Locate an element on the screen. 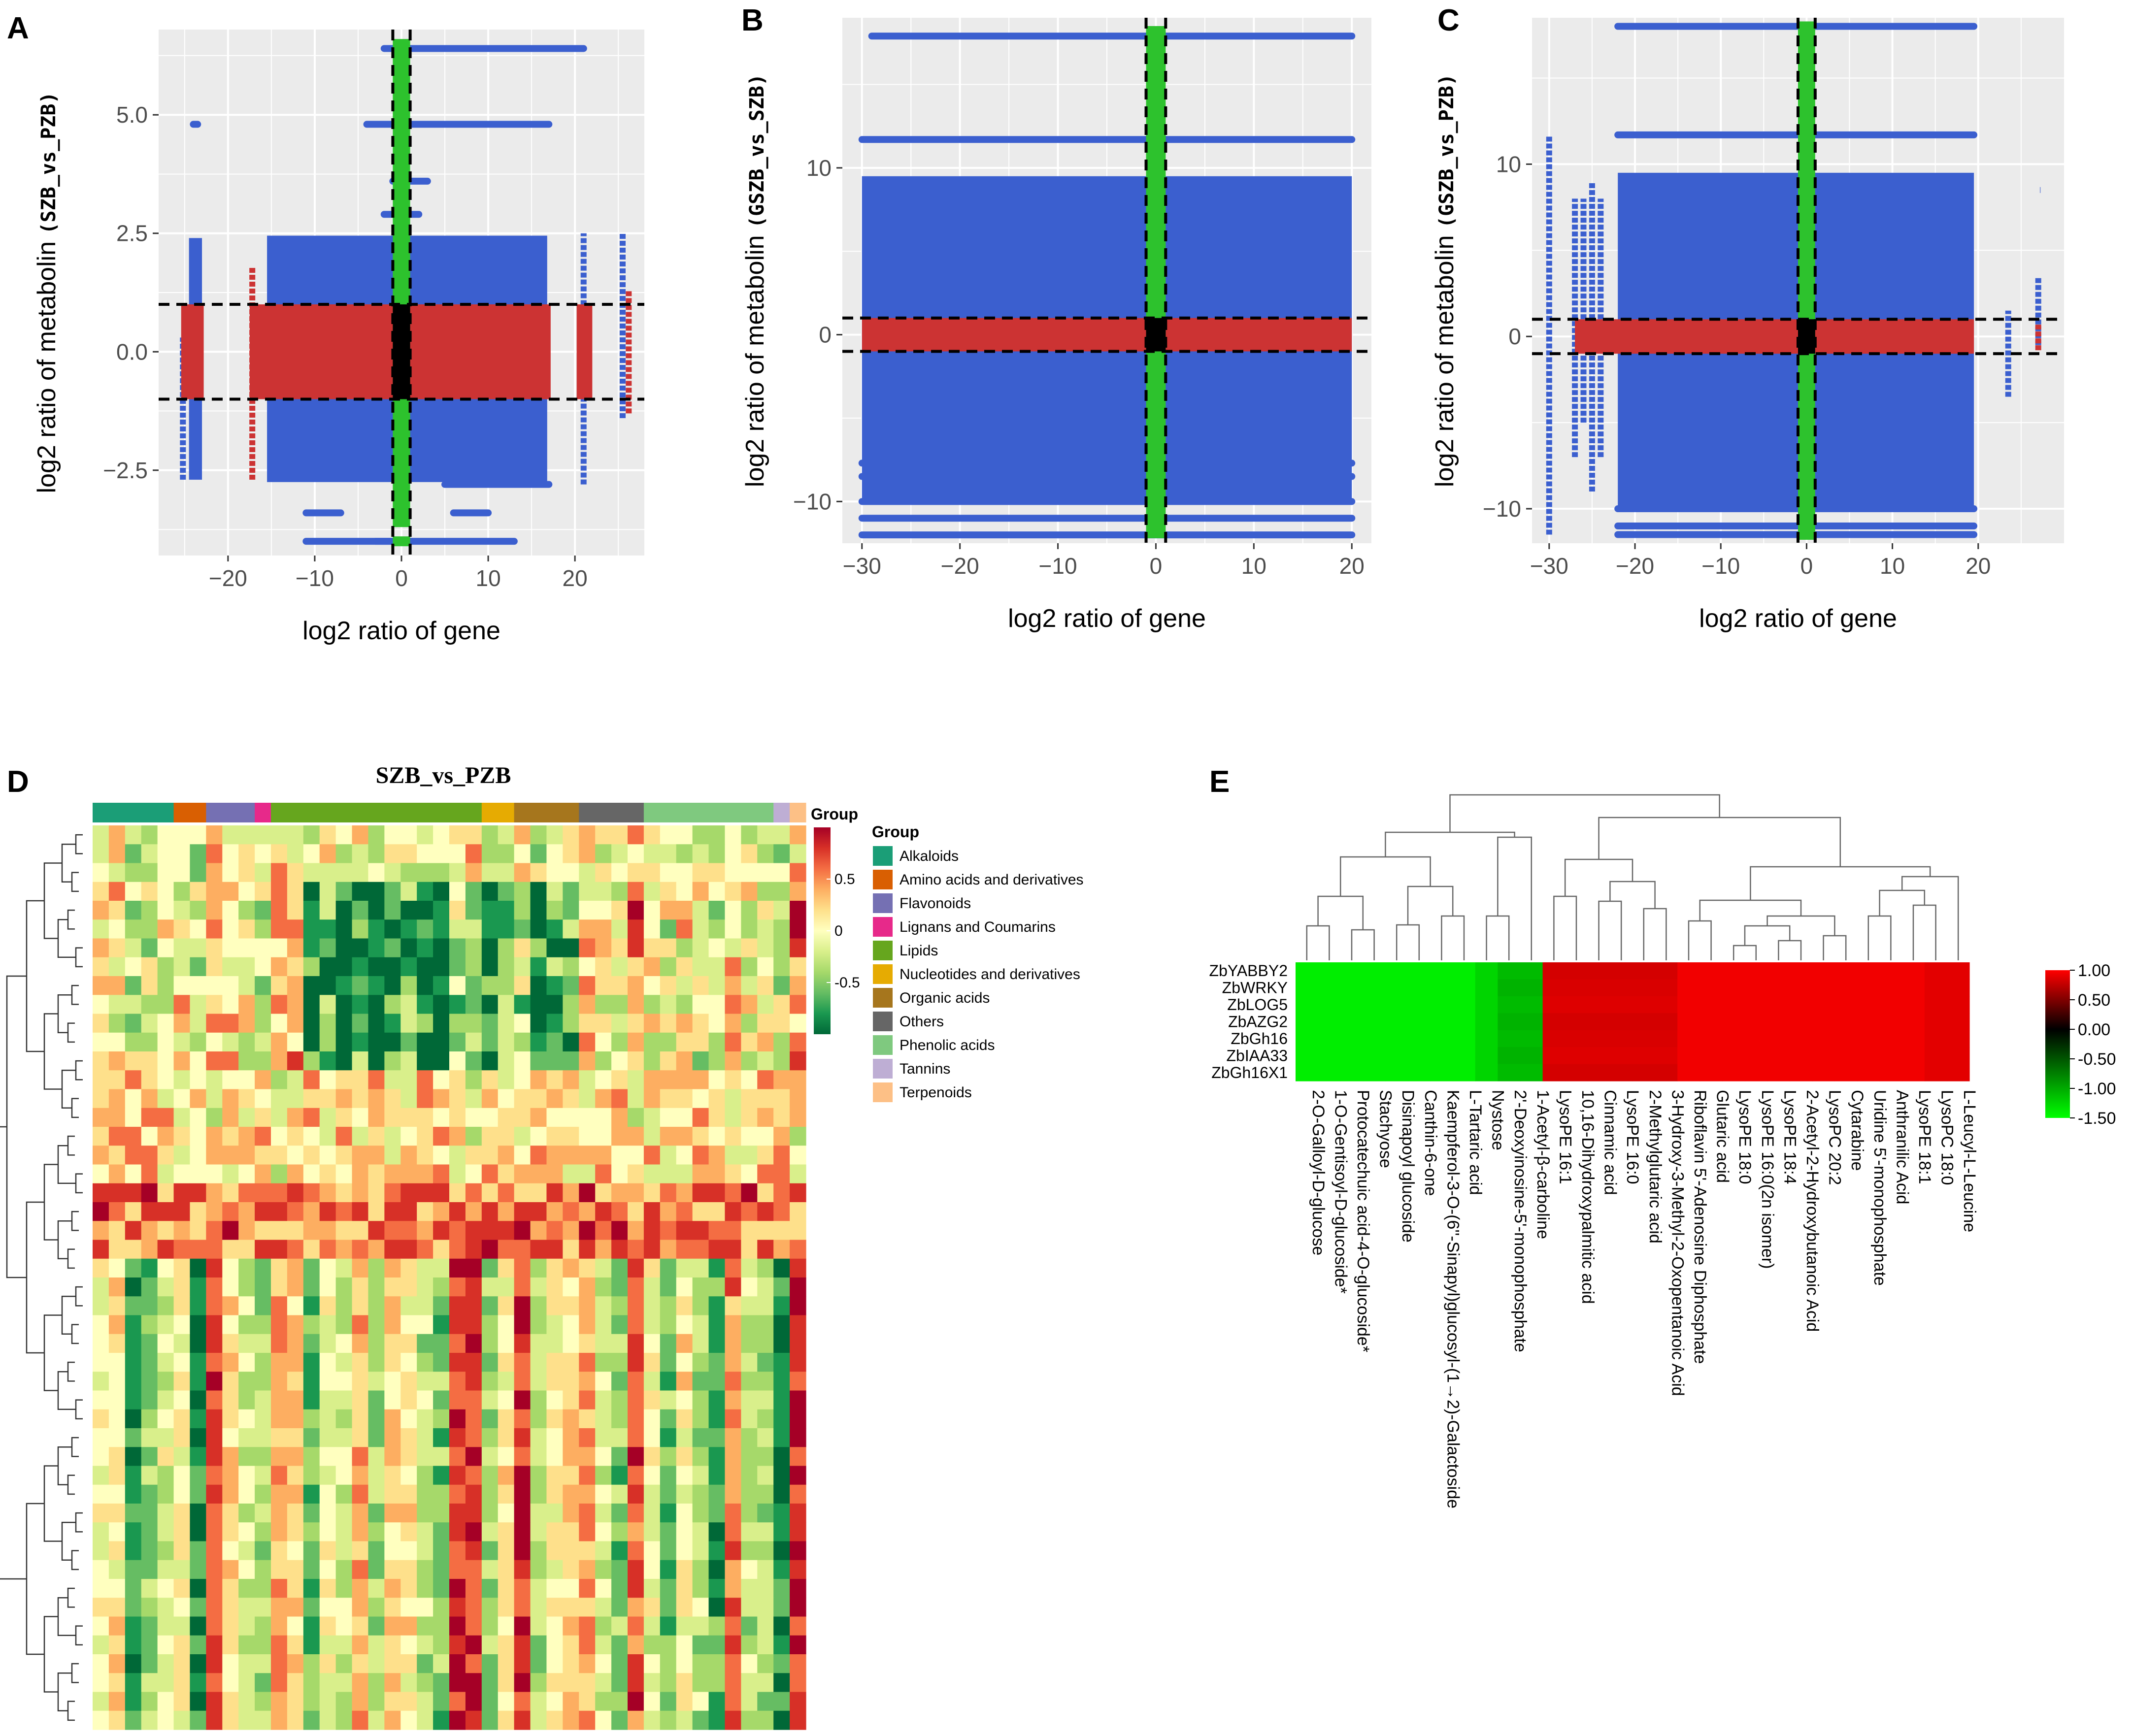  dendrogram-branch is located at coordinates (79, 1183).